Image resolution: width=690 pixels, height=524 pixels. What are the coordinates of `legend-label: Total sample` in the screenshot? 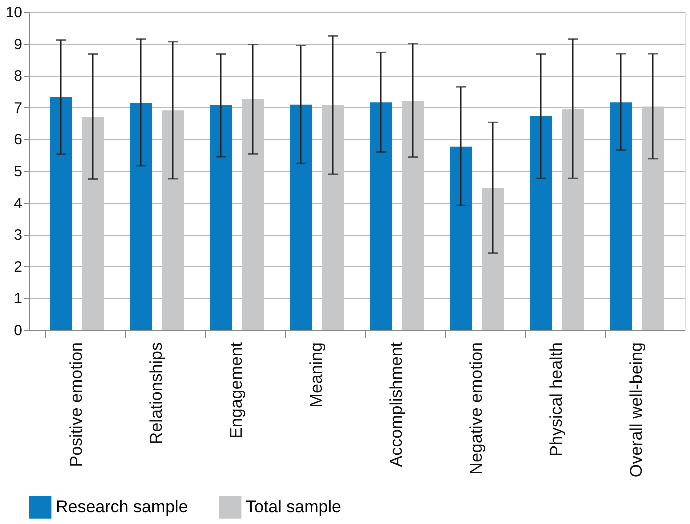 It's located at (294, 507).